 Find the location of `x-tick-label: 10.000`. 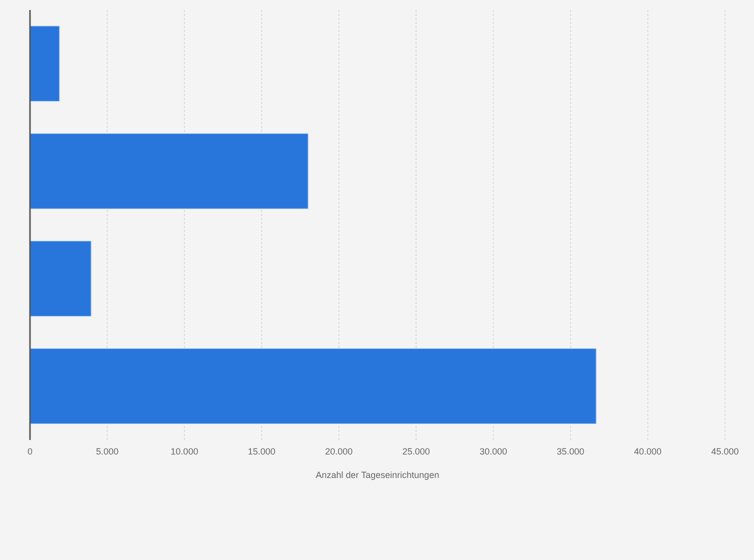

x-tick-label: 10.000 is located at coordinates (184, 451).